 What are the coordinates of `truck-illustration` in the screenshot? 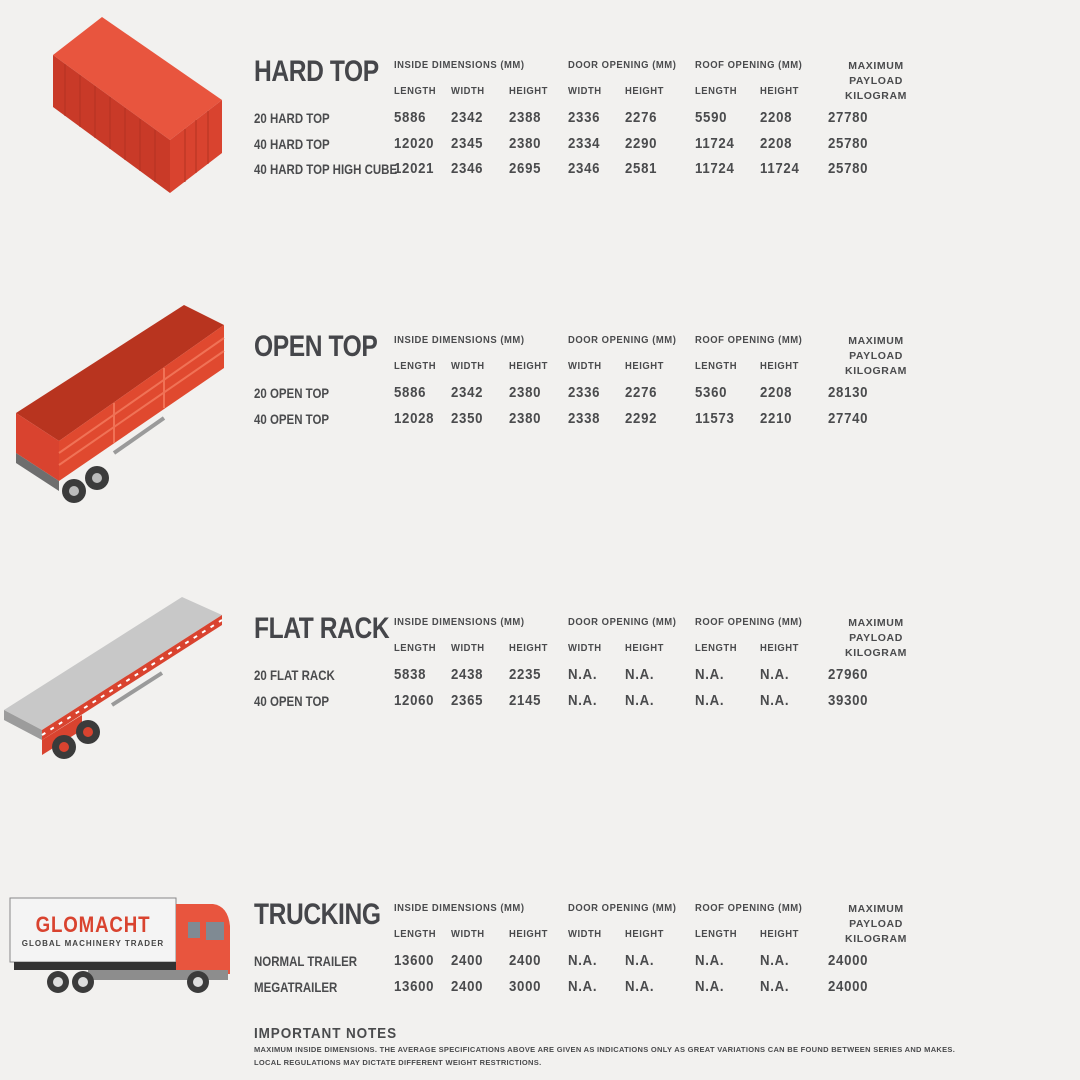 It's located at (119, 945).